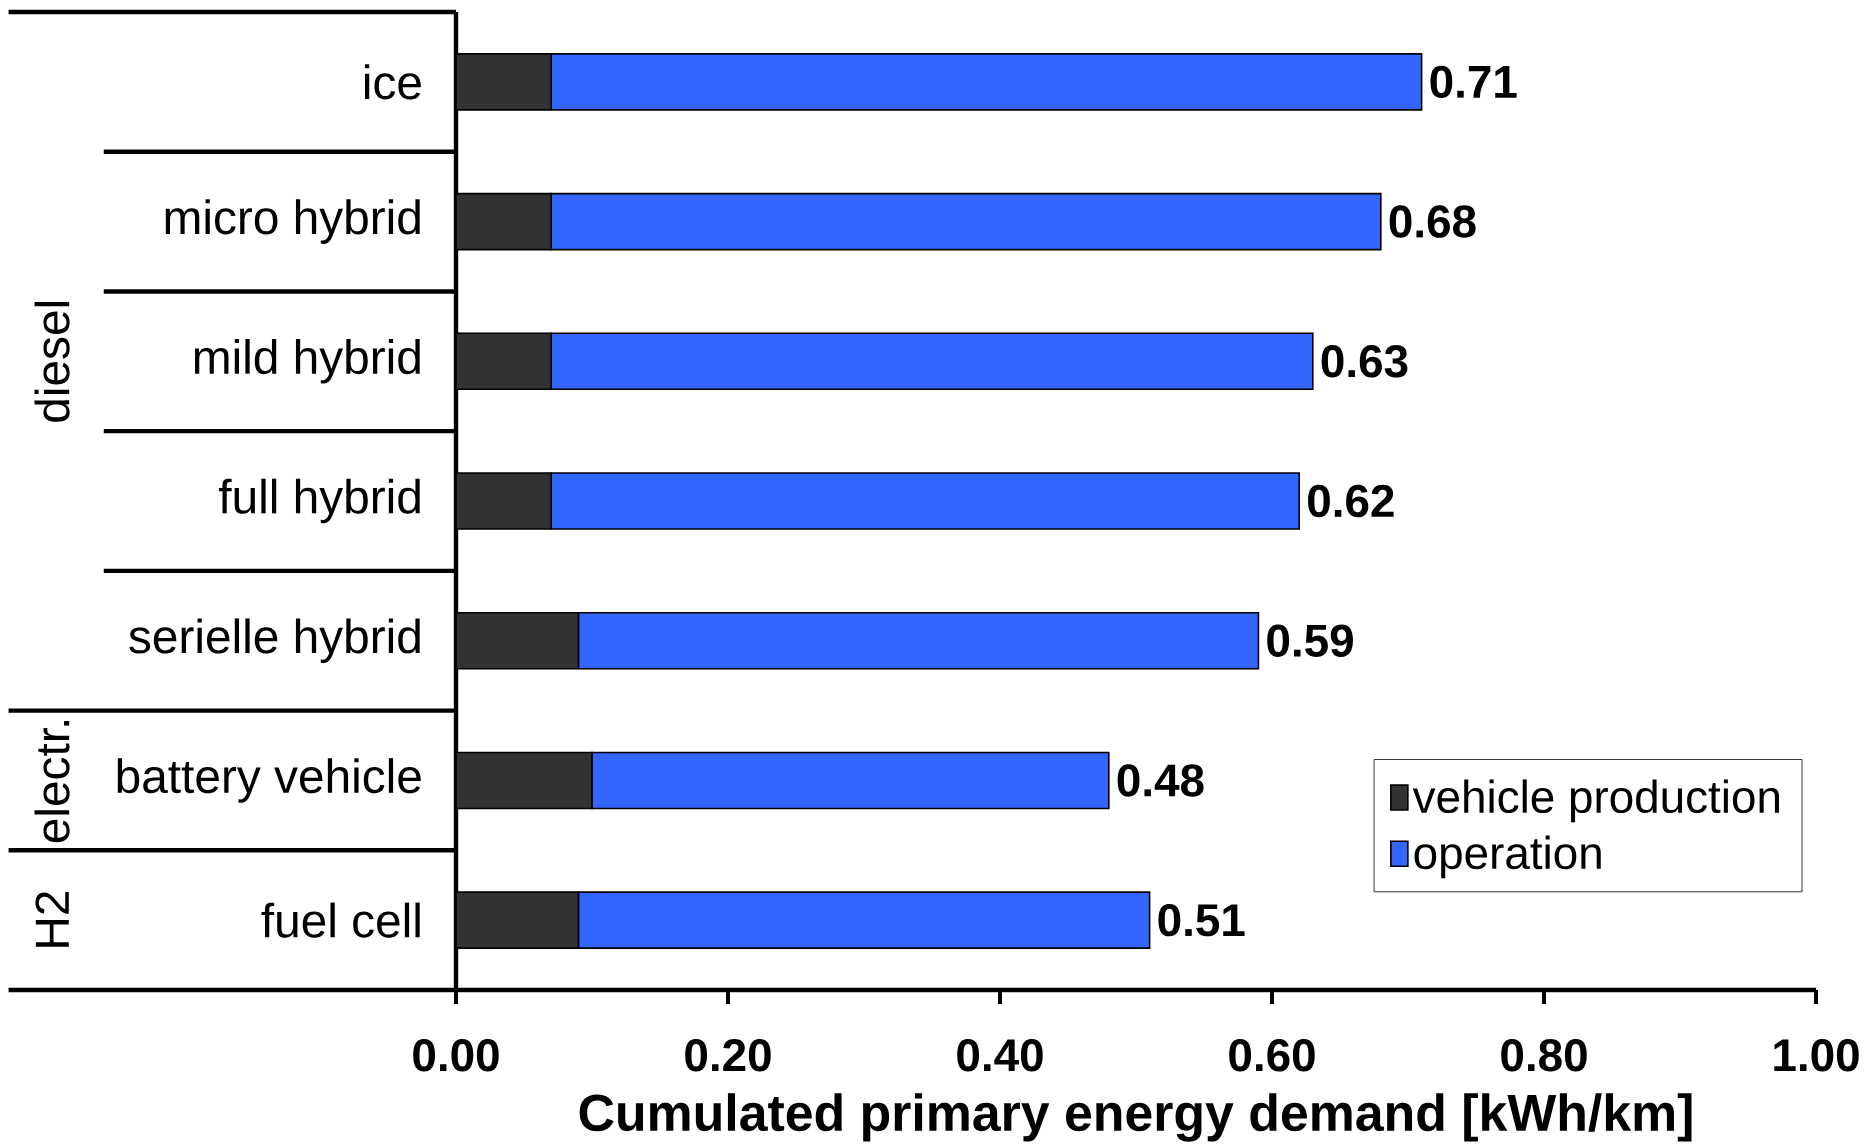 The height and width of the screenshot is (1144, 1870). Describe the element at coordinates (319, 501) in the screenshot. I see `y-tick-label: full hybrid` at that location.